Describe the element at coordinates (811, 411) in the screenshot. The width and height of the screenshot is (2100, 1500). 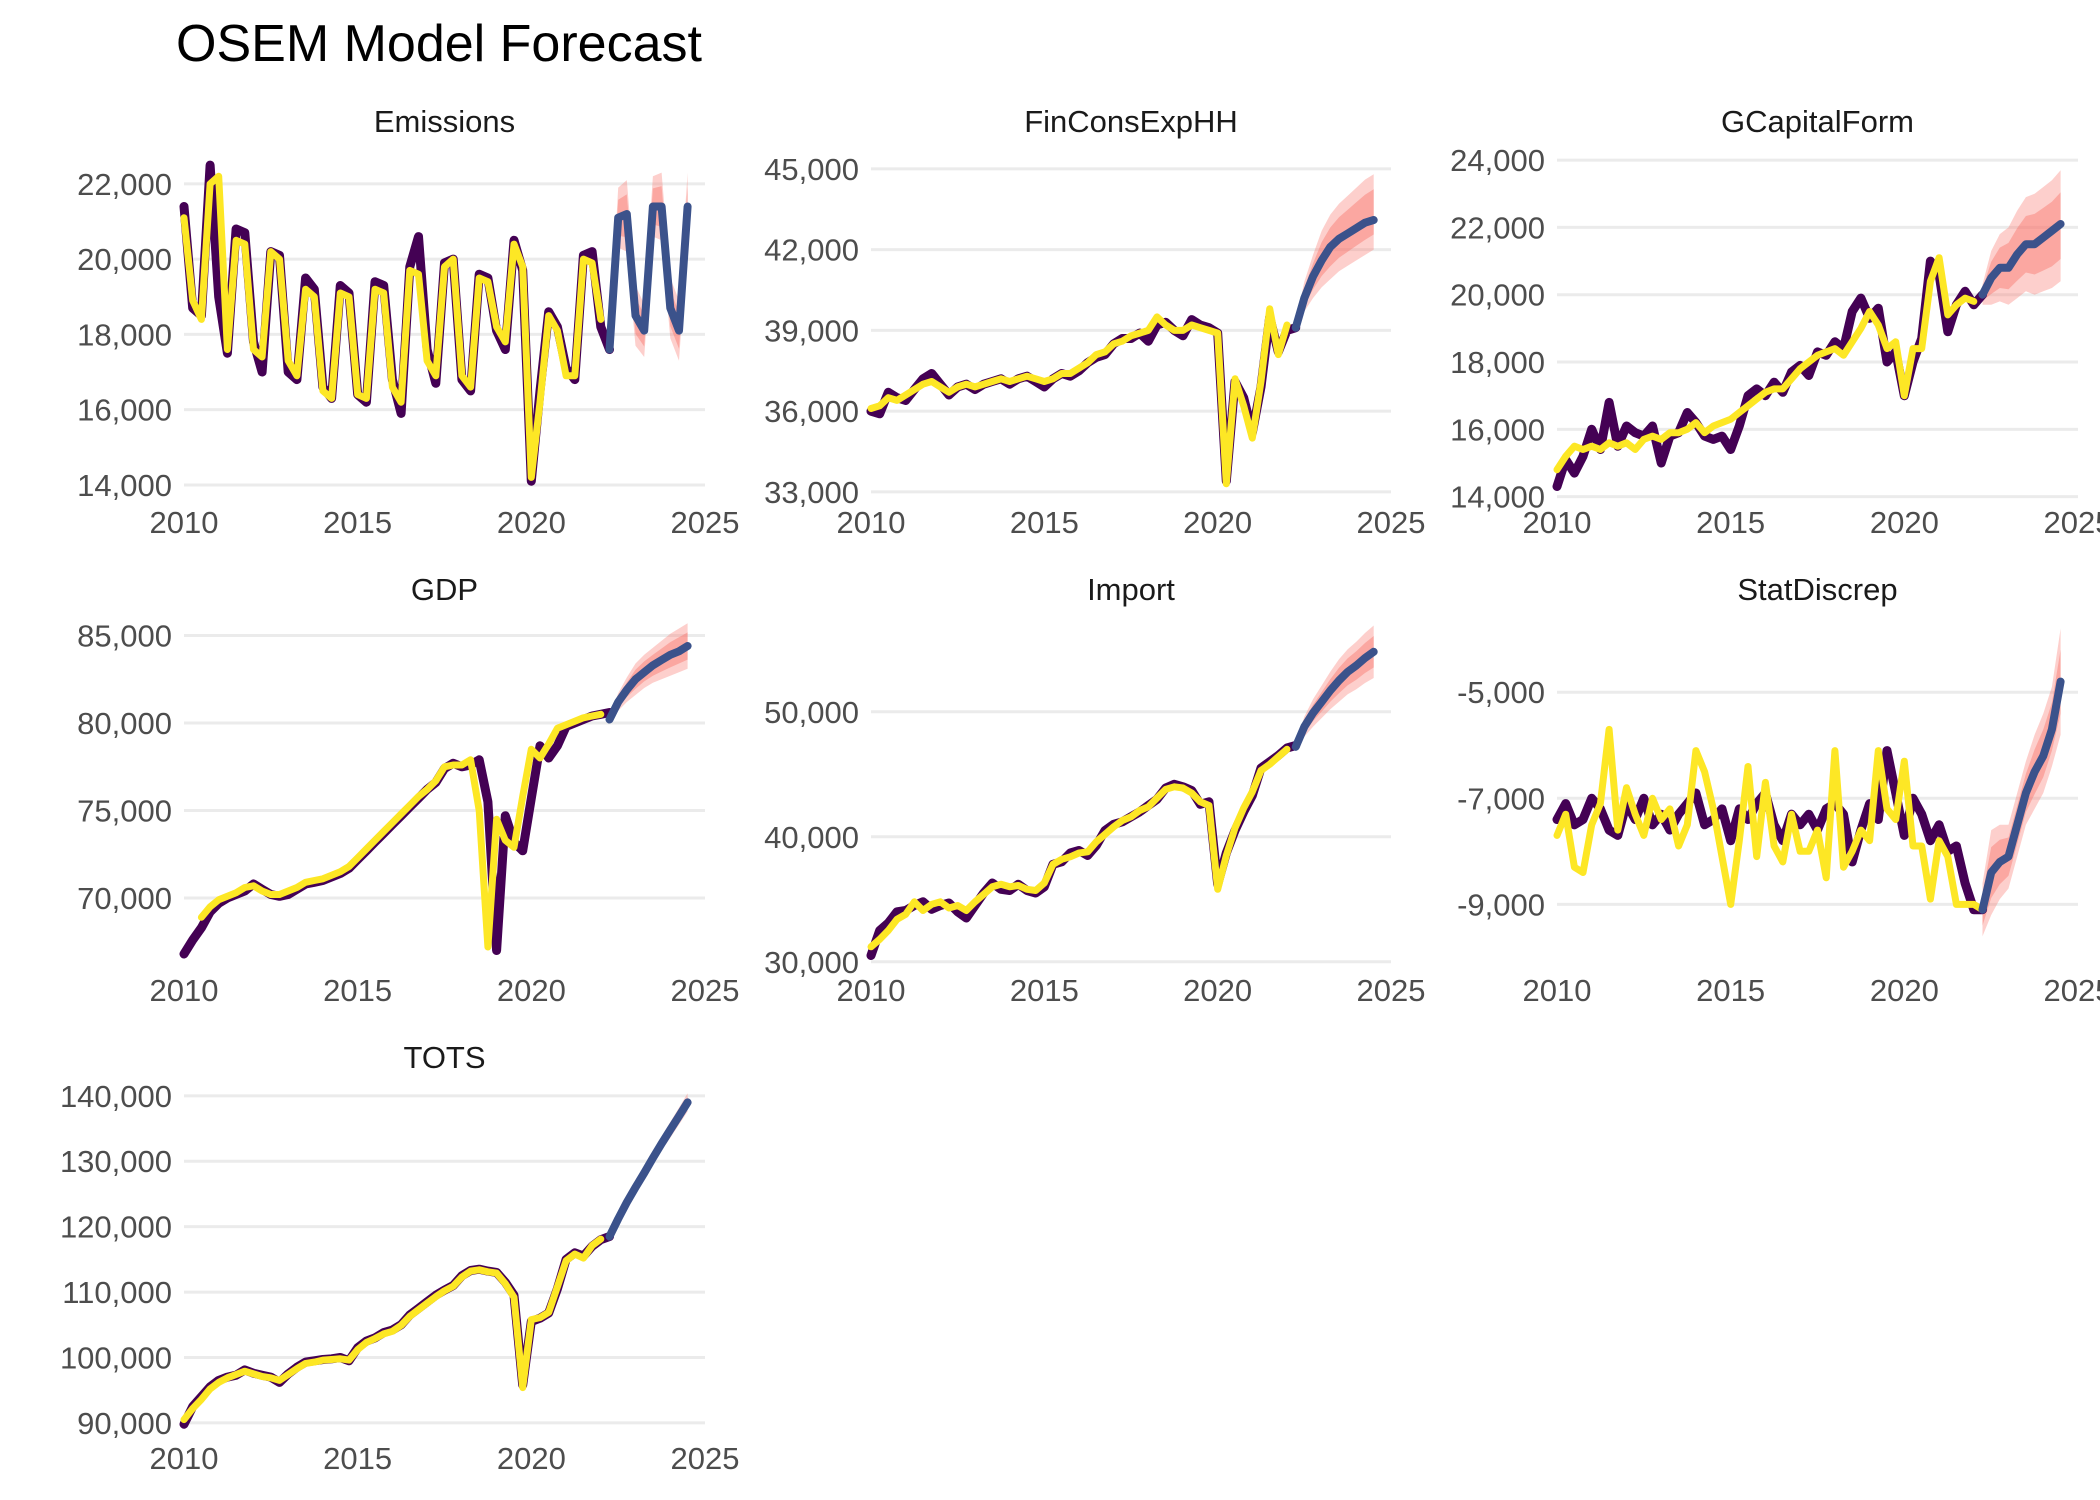
I see `y-tick-label: 36,000` at that location.